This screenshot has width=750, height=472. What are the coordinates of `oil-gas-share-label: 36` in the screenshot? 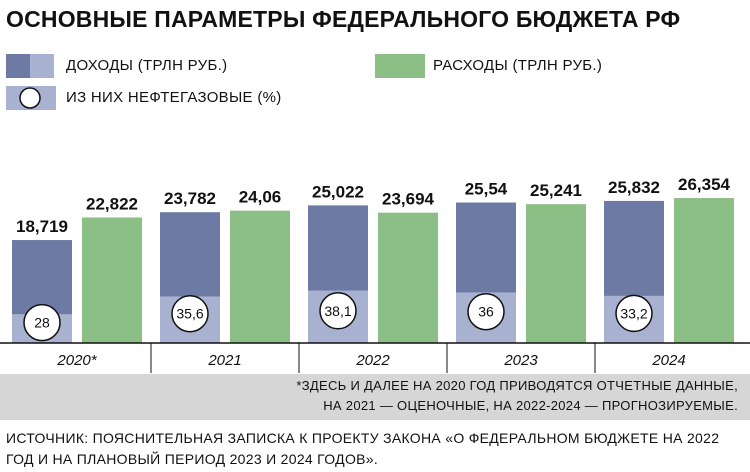 It's located at (486, 312).